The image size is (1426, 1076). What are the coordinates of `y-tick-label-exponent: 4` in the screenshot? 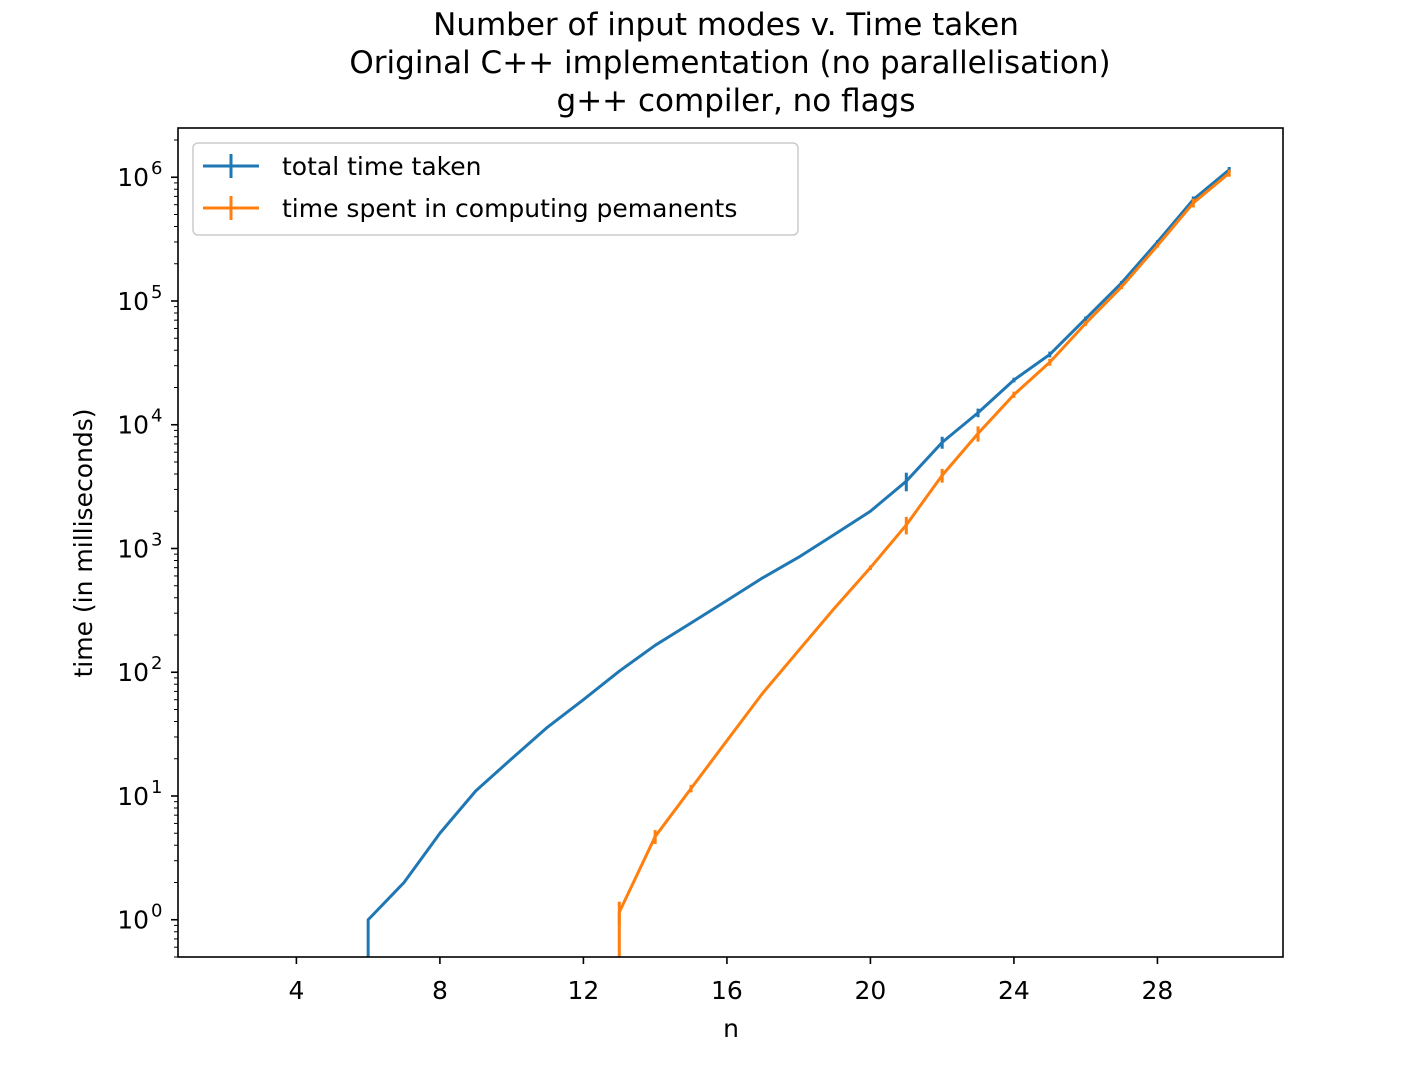 It's located at (156, 416).